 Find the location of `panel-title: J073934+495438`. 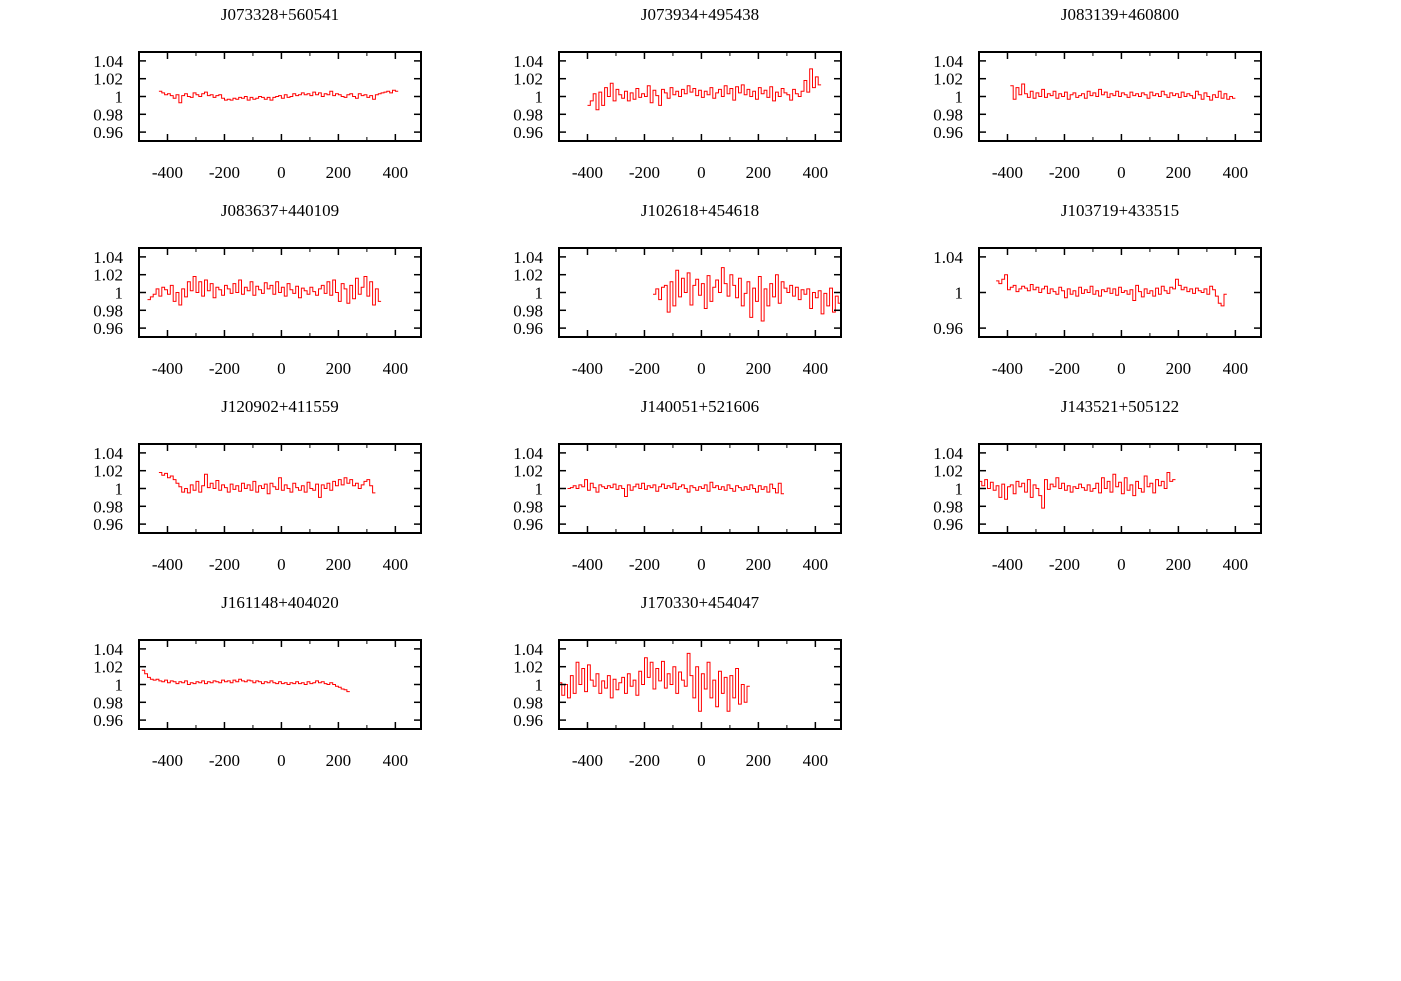

panel-title: J073934+495438 is located at coordinates (700, 14).